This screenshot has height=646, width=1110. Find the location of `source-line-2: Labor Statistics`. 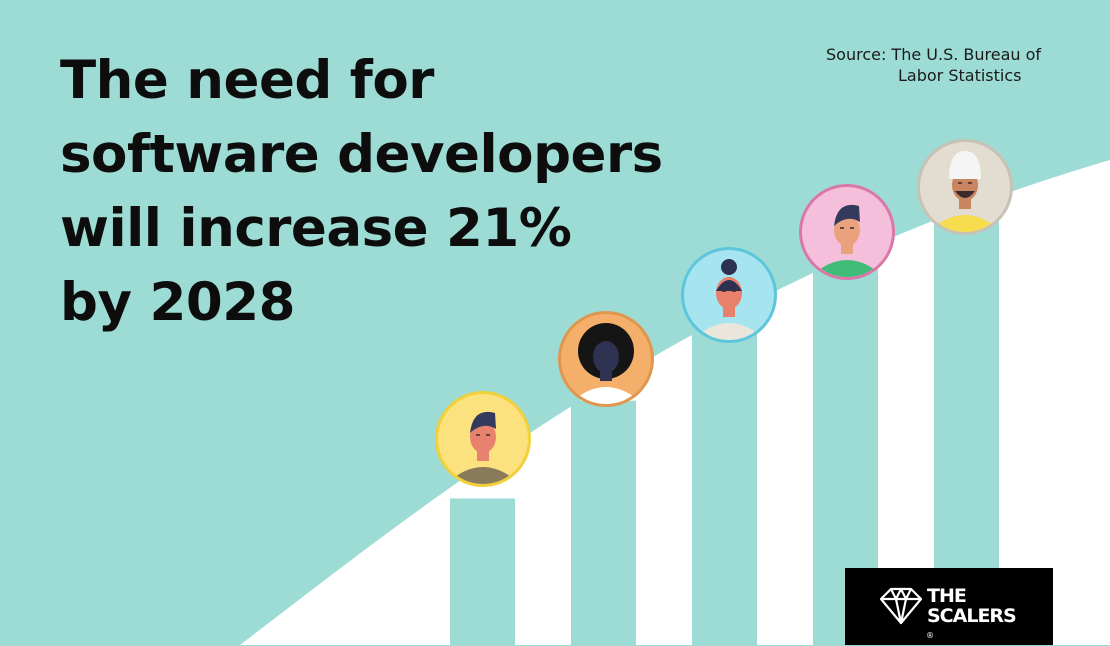

source-line-2: Labor Statistics is located at coordinates (960, 75).